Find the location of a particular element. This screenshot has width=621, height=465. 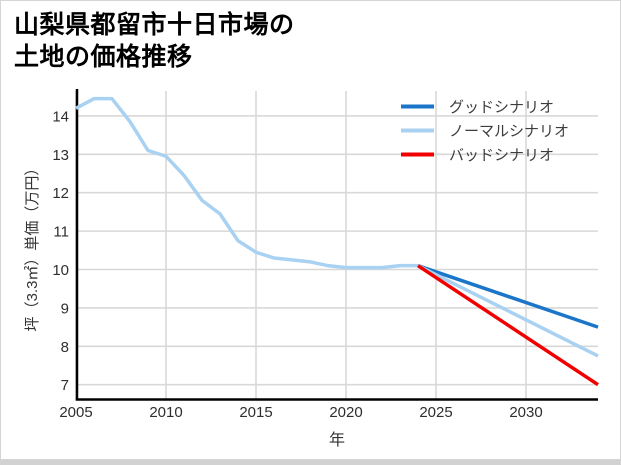

legend-label-good: グッドシナリオ is located at coordinates (501, 107).